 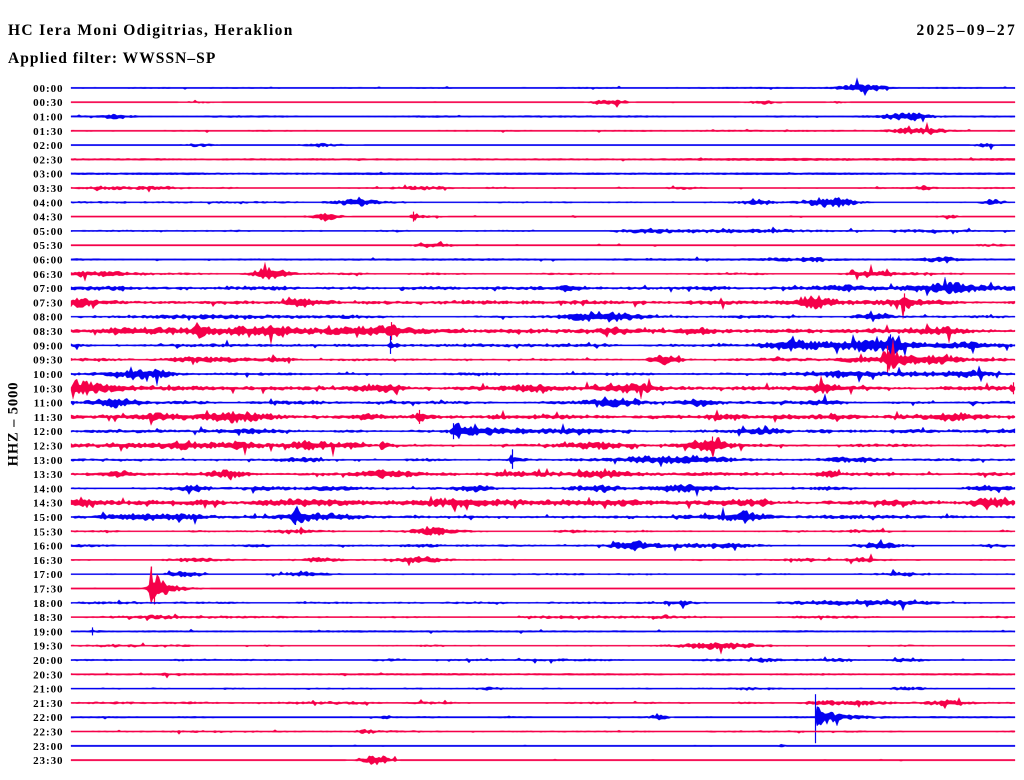 What do you see at coordinates (48, 275) in the screenshot?
I see `svg-text: 06:30` at bounding box center [48, 275].